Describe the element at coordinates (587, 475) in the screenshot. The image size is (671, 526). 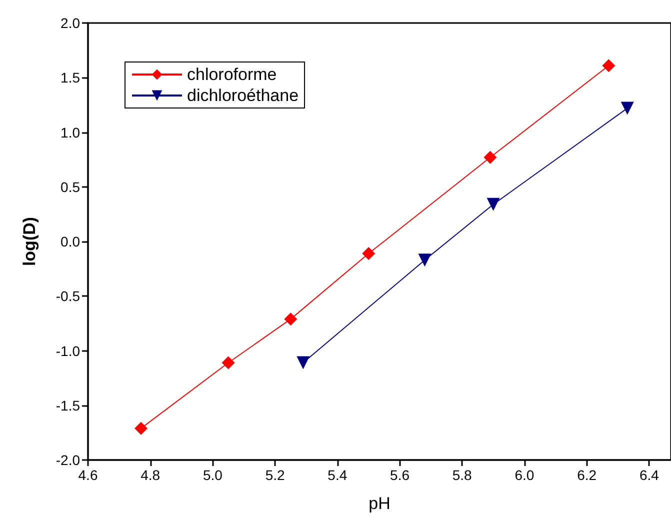
I see `x-tick-label: 6.2` at that location.